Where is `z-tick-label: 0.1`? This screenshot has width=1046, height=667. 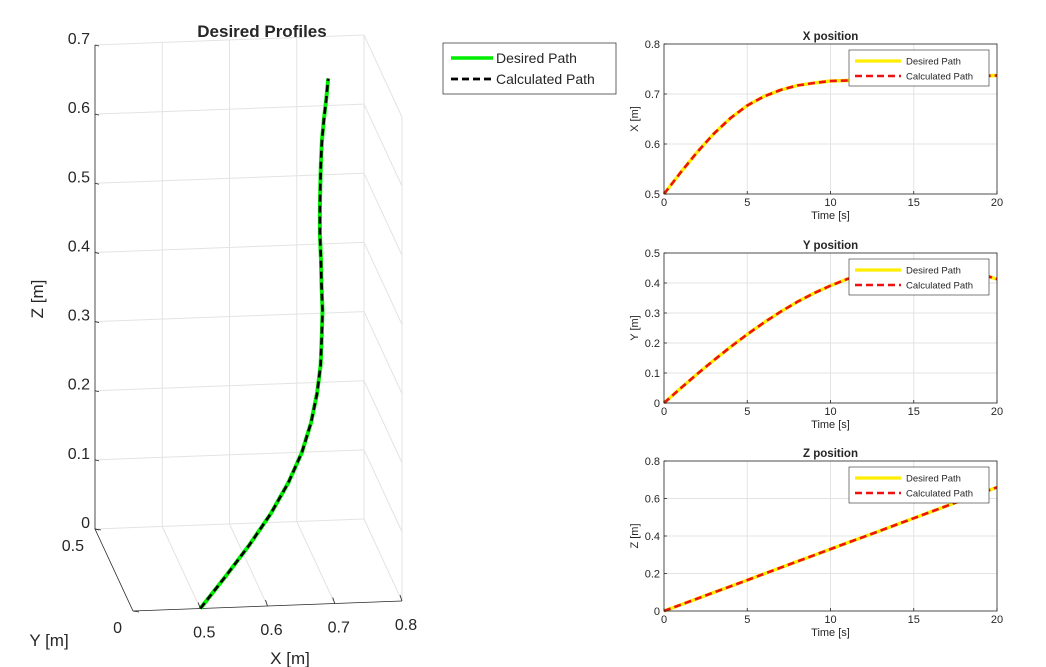 z-tick-label: 0.1 is located at coordinates (79, 454).